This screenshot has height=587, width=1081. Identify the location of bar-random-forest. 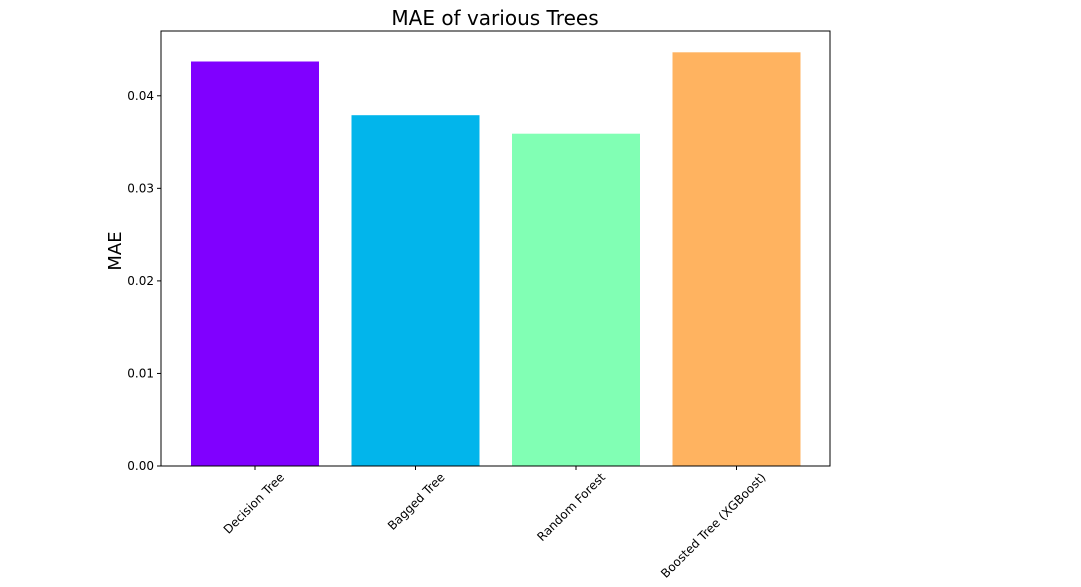
(576, 299).